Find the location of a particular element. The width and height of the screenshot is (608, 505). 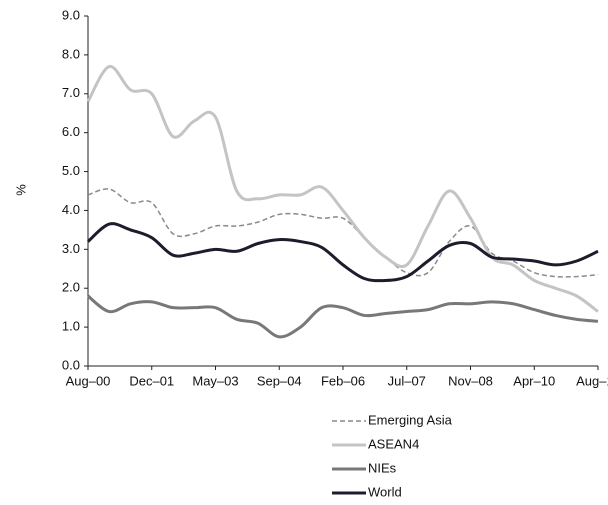

x-tick-label: May–03 is located at coordinates (215, 380).